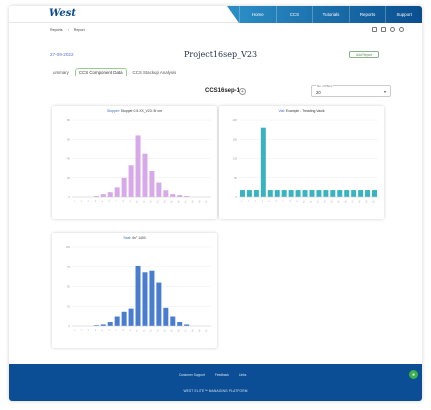 This screenshot has height=410, width=431. I want to click on config-set-add-button: +, so click(242, 91).